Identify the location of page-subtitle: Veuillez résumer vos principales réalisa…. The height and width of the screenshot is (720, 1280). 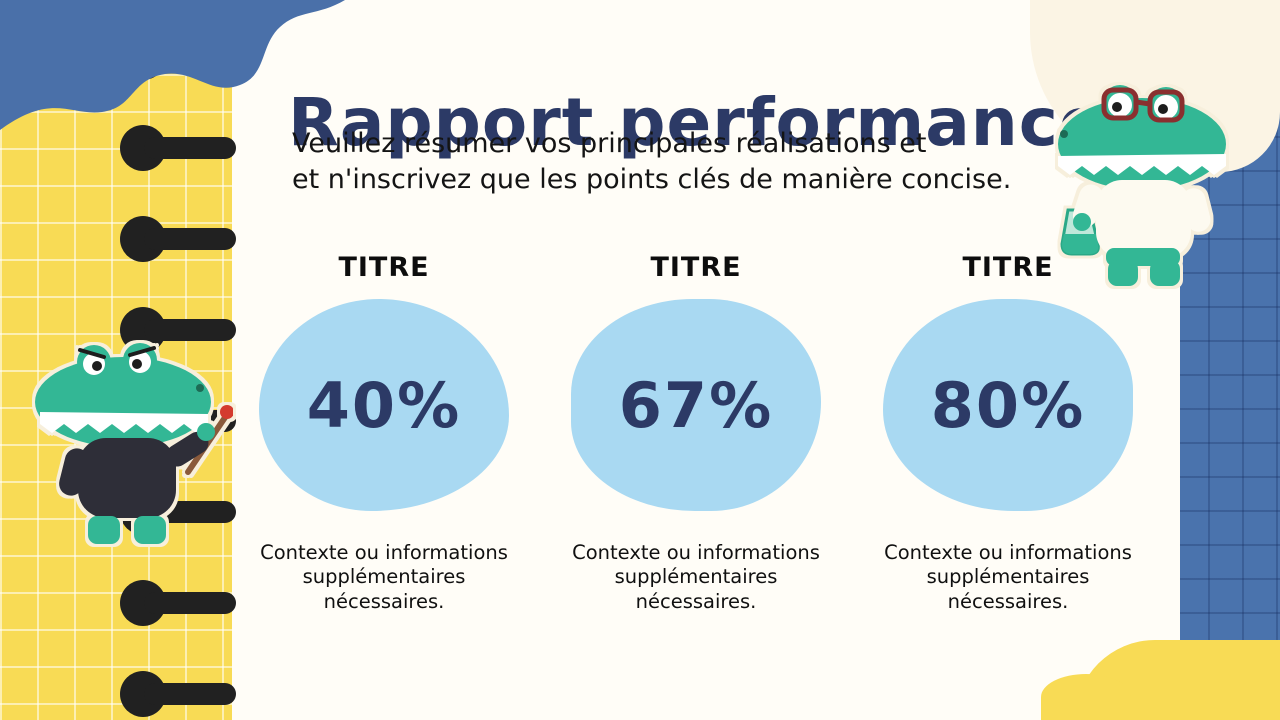
(651, 161).